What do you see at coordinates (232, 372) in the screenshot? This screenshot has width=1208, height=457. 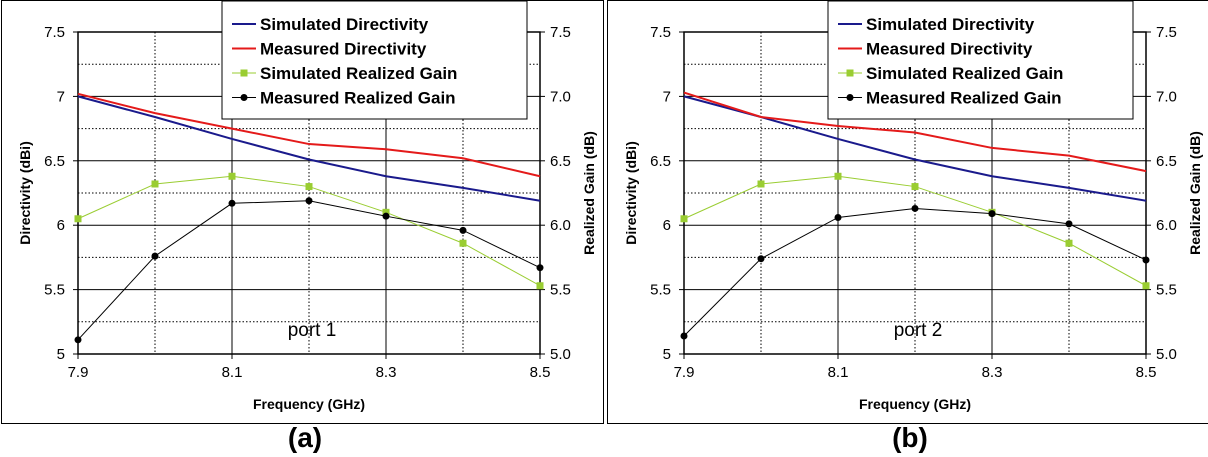 I see `chart-0-xtick-label: 8.1` at bounding box center [232, 372].